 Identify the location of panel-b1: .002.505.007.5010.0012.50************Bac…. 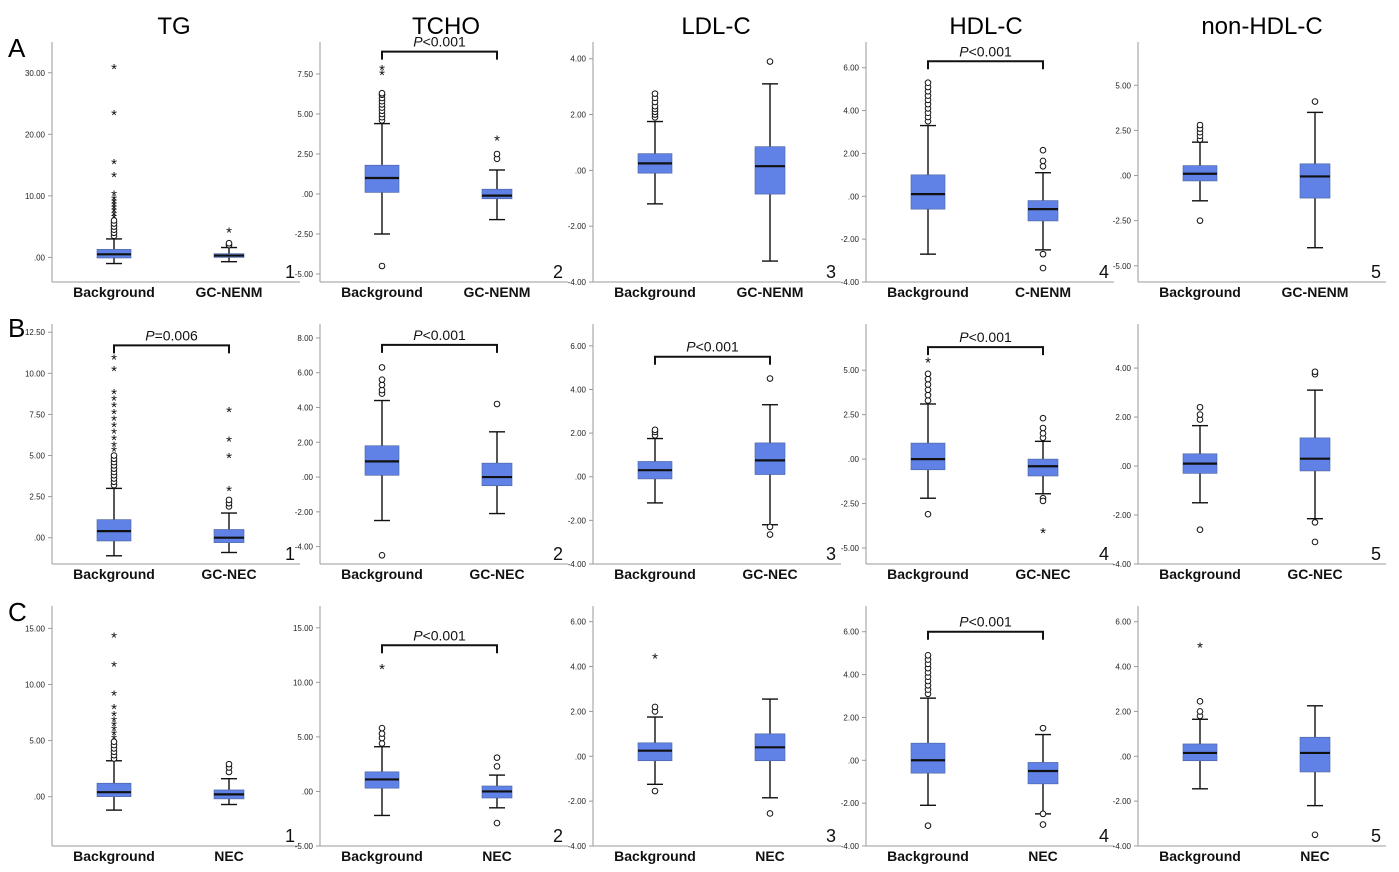
(162, 453).